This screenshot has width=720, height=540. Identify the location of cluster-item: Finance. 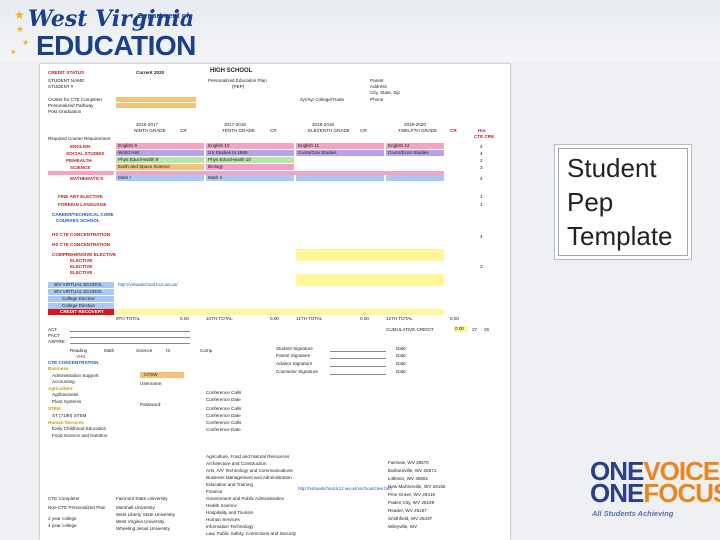
(214, 491).